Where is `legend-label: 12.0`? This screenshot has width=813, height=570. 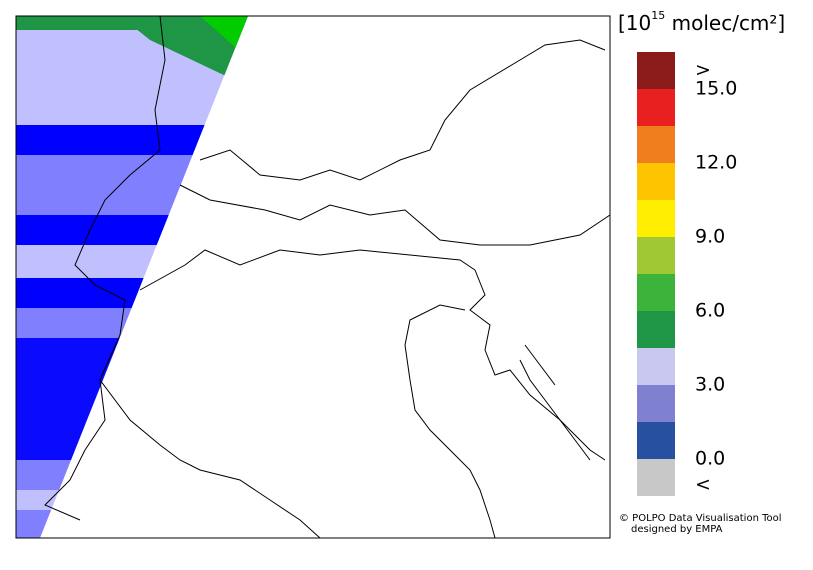
legend-label: 12.0 is located at coordinates (716, 163).